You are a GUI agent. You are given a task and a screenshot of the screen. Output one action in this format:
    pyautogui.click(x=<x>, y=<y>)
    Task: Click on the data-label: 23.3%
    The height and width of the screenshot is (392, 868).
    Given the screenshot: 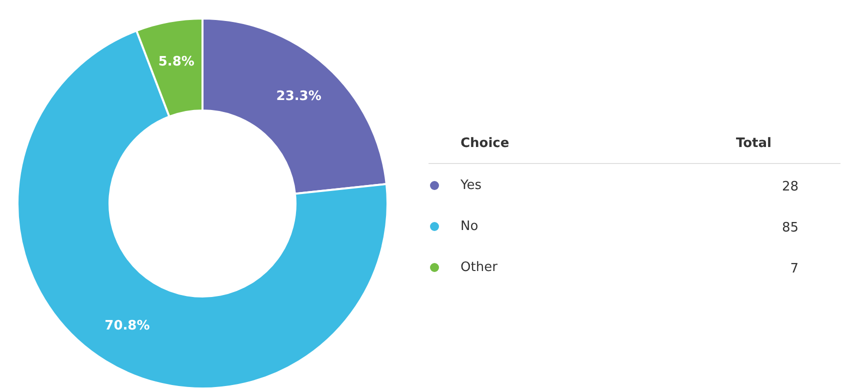 What is the action you would take?
    pyautogui.click(x=299, y=96)
    